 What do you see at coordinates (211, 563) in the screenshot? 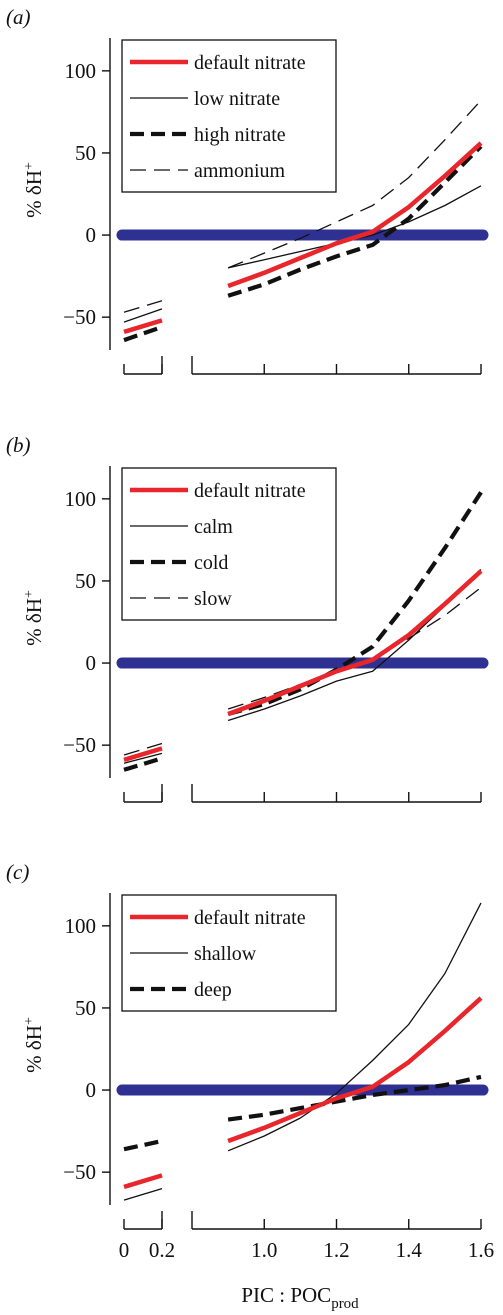
I see `legend-label: cold` at bounding box center [211, 563].